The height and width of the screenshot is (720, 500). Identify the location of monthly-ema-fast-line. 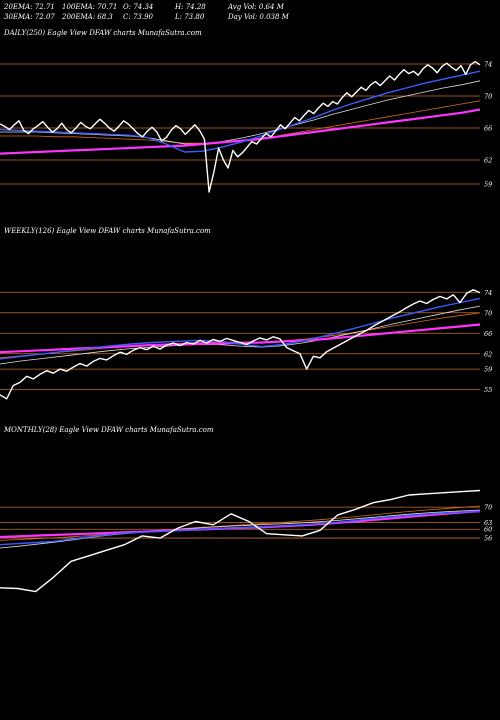
(240, 528).